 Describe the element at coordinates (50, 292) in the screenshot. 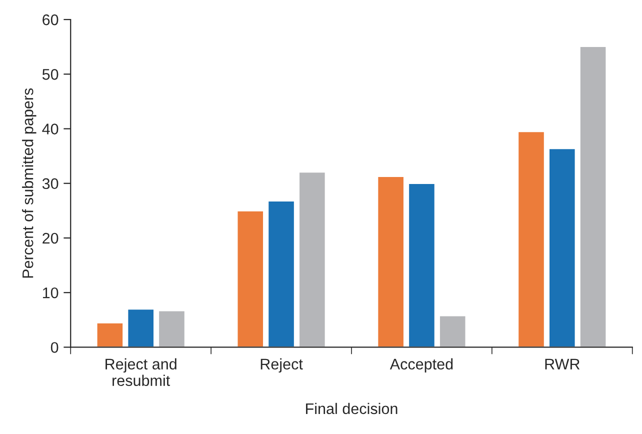

I see `y-tick-label: 10` at that location.